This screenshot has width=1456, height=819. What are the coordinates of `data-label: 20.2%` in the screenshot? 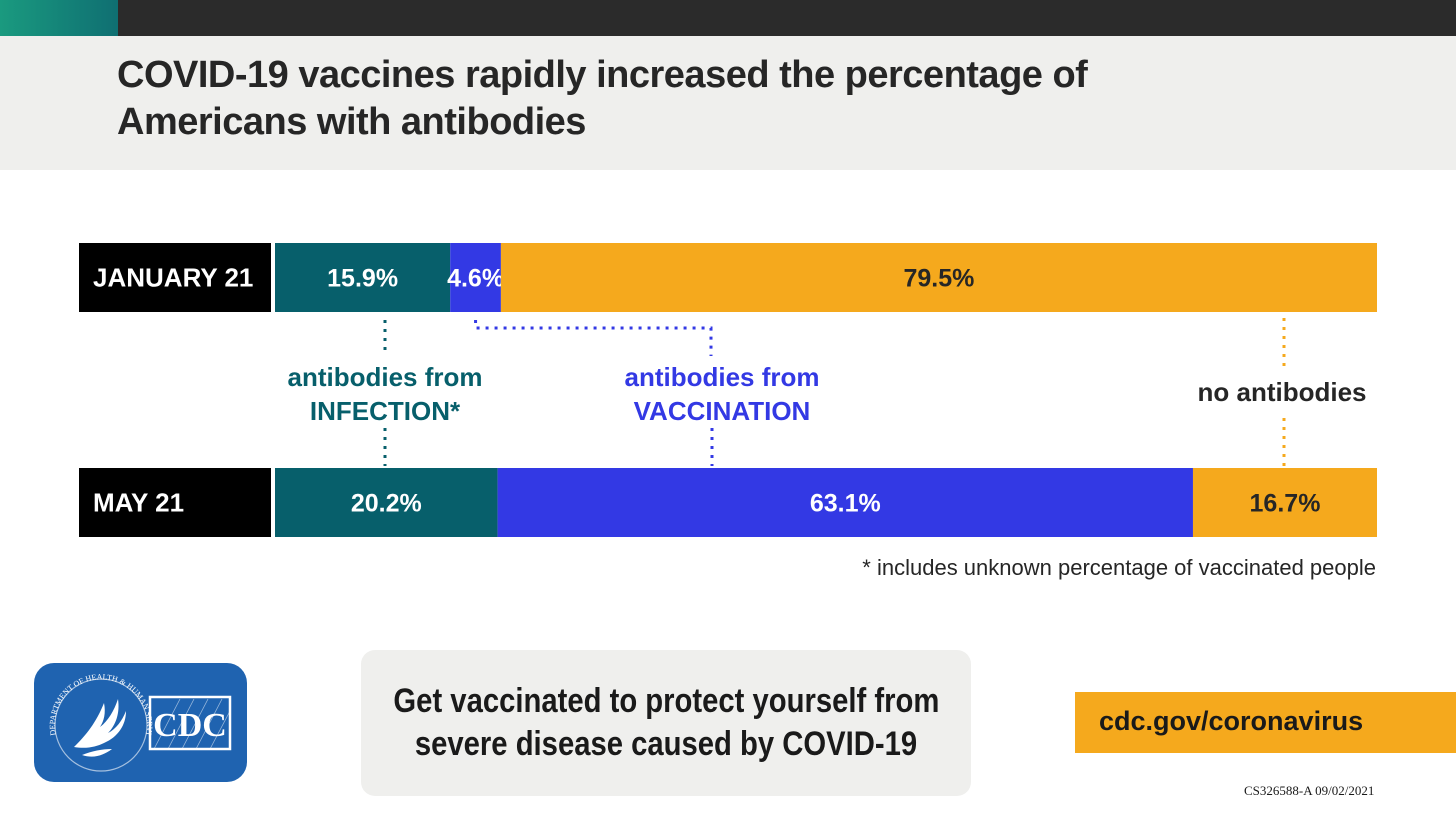 It's located at (386, 504).